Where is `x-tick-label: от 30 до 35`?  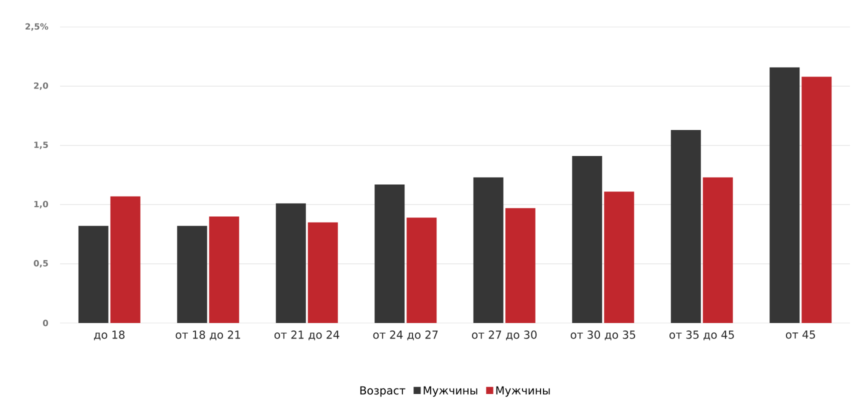 x-tick-label: от 30 до 35 is located at coordinates (603, 335).